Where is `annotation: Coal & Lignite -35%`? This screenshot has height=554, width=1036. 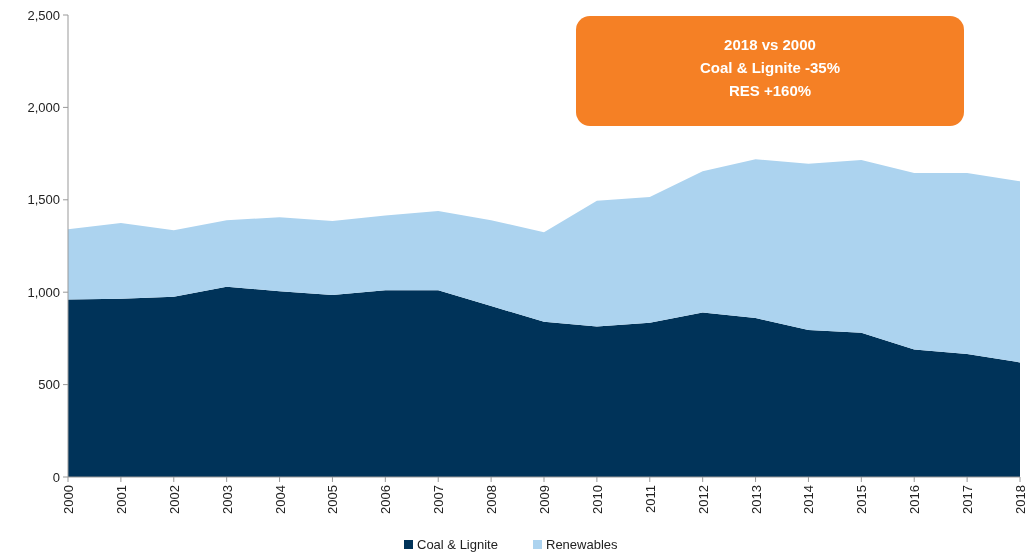 annotation: Coal & Lignite -35% is located at coordinates (770, 67).